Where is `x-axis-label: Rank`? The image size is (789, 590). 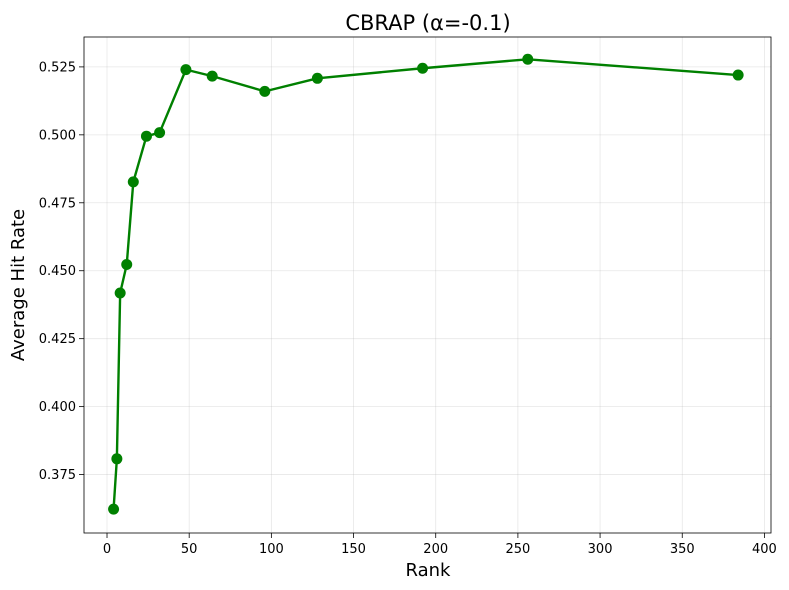 x-axis-label: Rank is located at coordinates (429, 570).